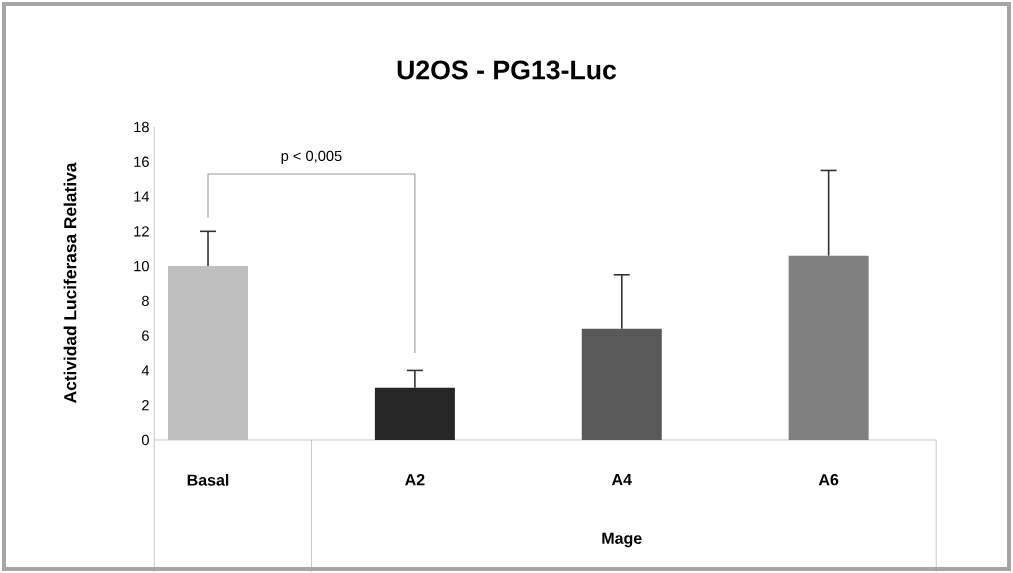 The height and width of the screenshot is (573, 1013). I want to click on text: Mage, so click(622, 540).